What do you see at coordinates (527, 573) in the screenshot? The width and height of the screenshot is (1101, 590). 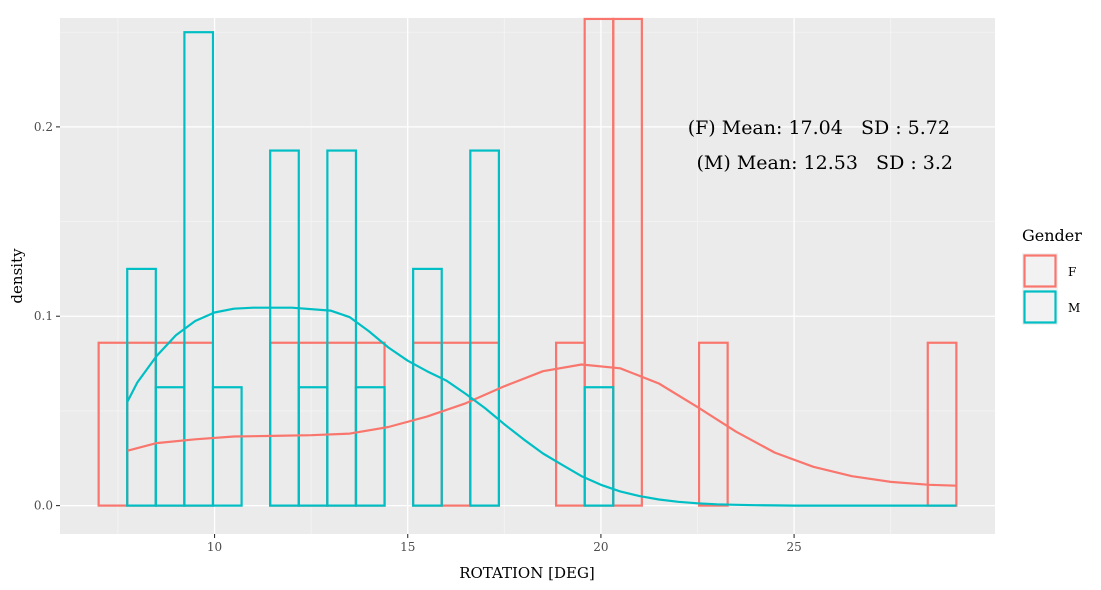 I see `x-axis-title: ROTATION [DEG]` at bounding box center [527, 573].